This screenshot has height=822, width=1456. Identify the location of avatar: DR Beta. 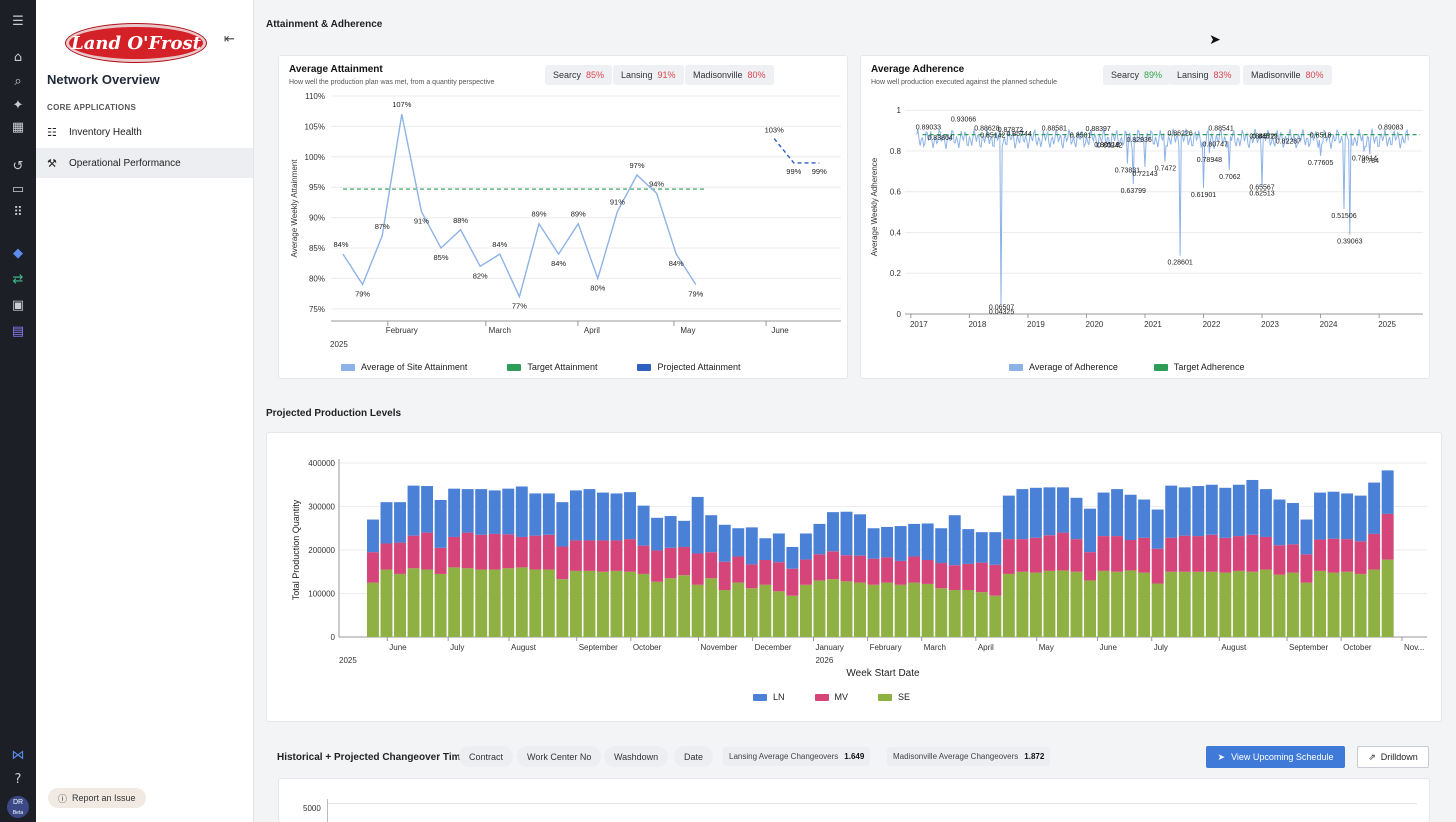
(18, 807).